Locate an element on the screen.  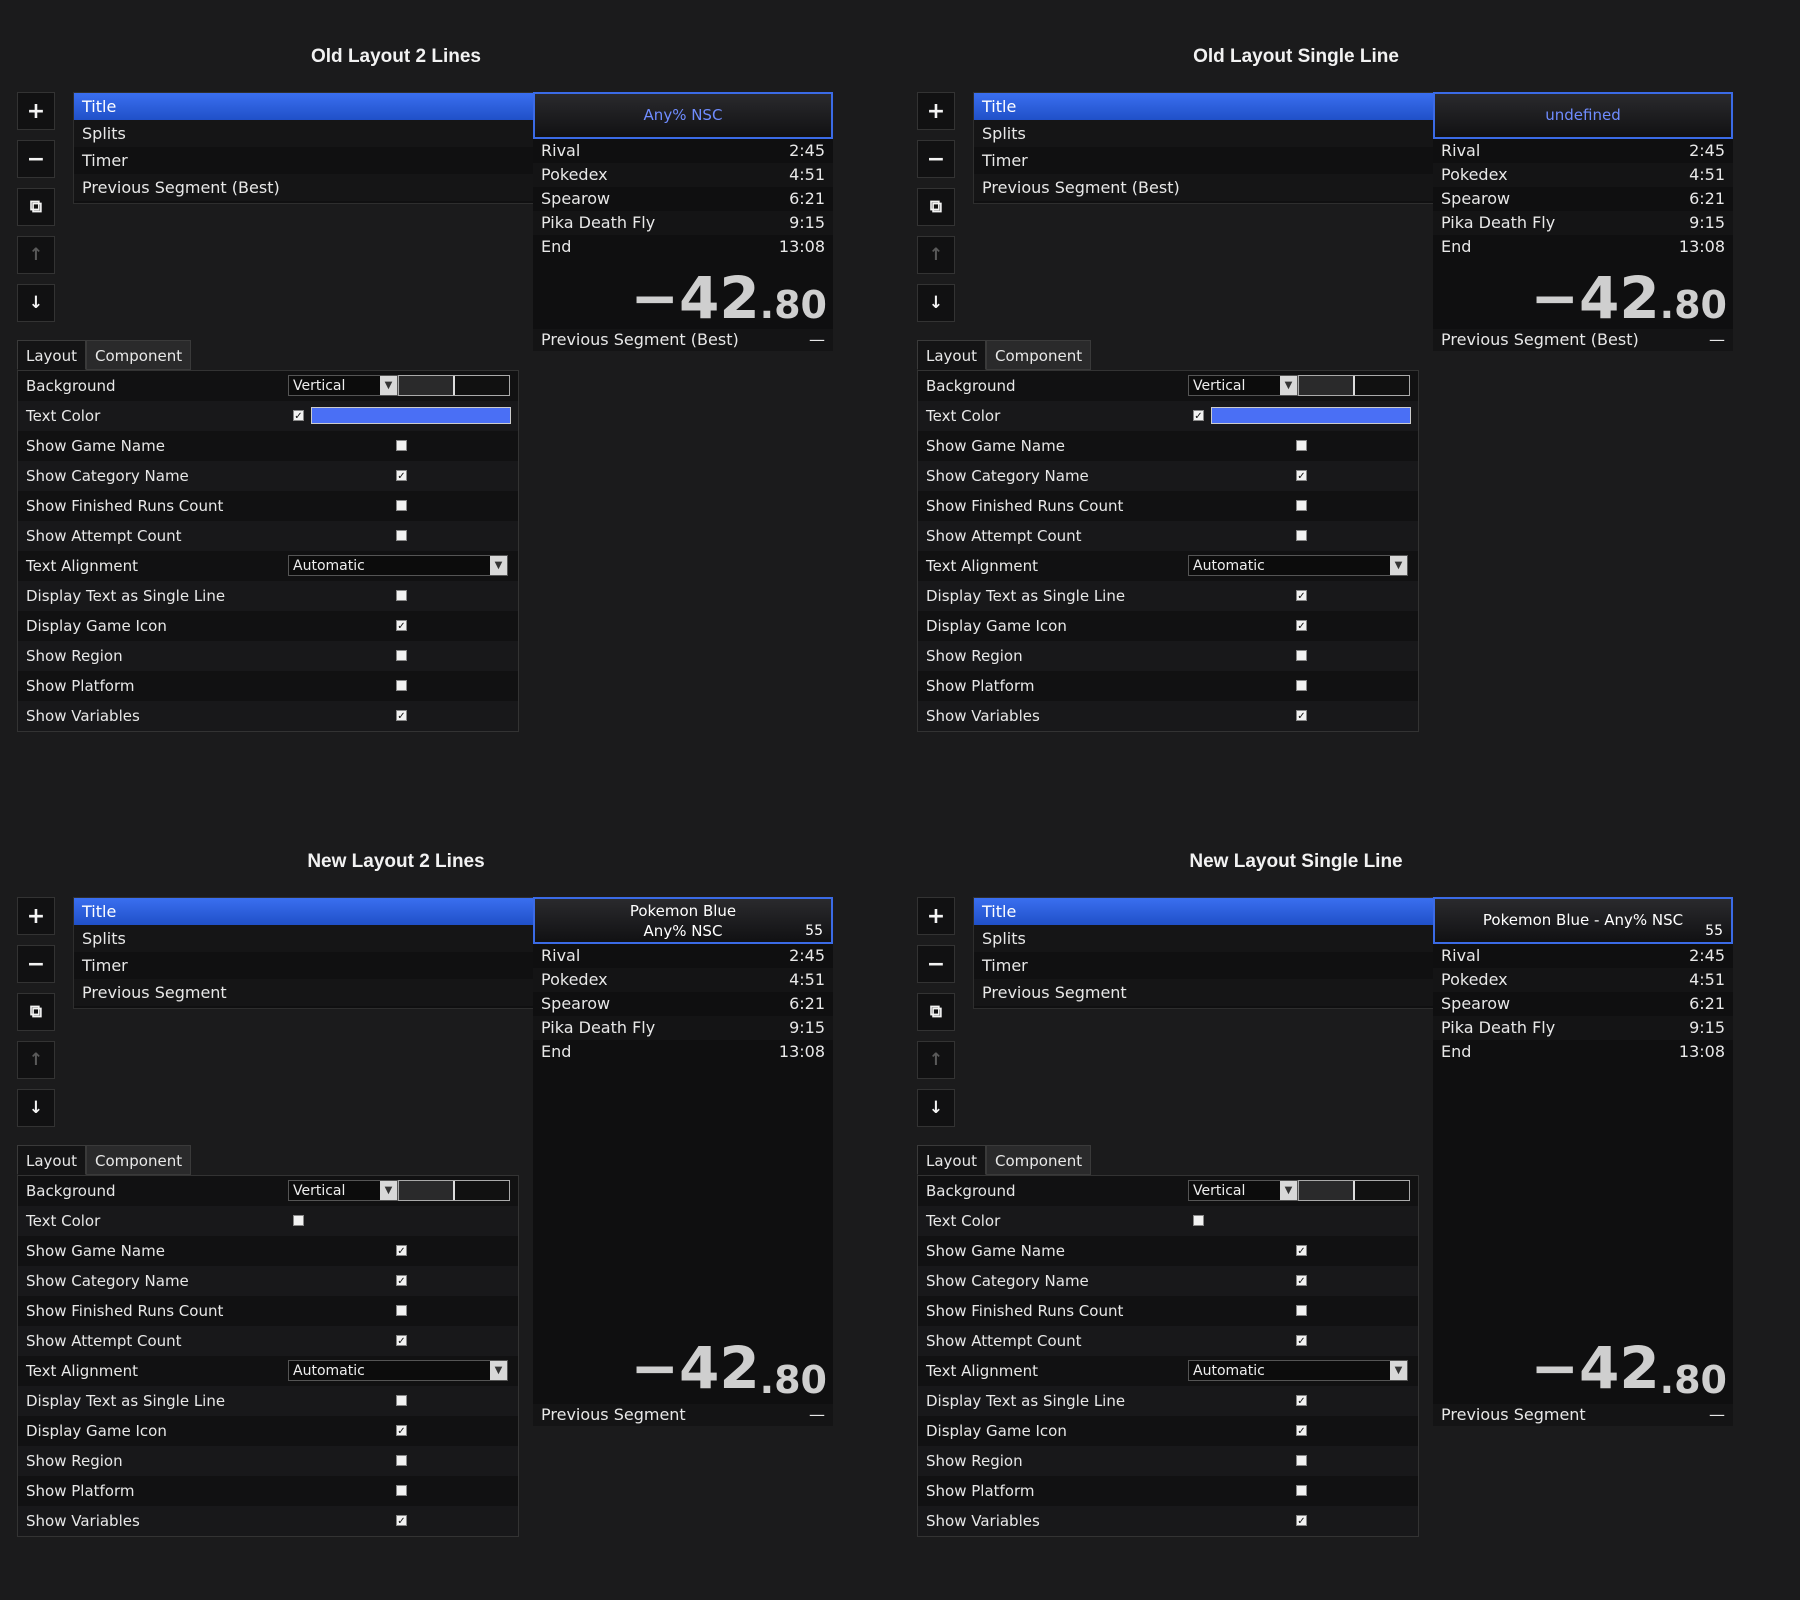
component-item-previous-segment: Previous Segment is located at coordinates (1204, 992).